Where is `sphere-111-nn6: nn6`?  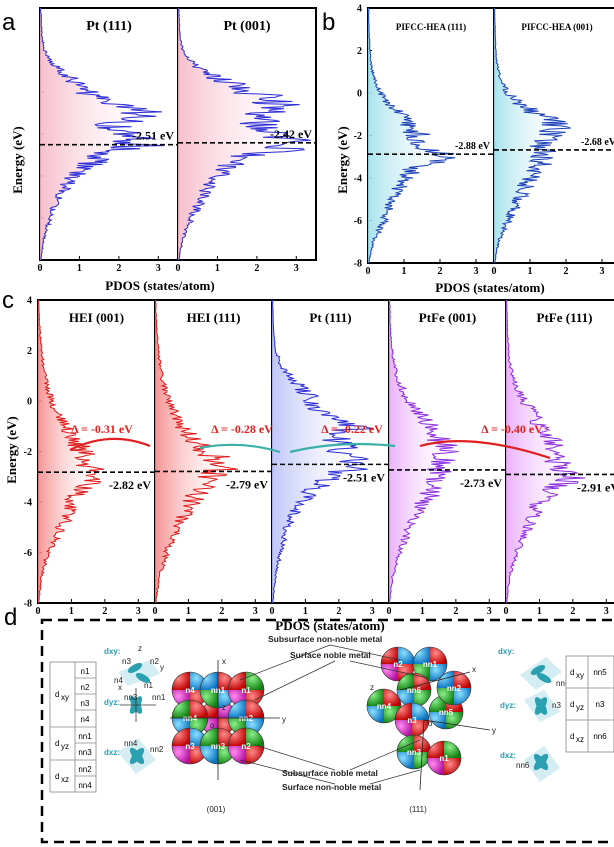
sphere-111-nn6: nn6 is located at coordinates (414, 690).